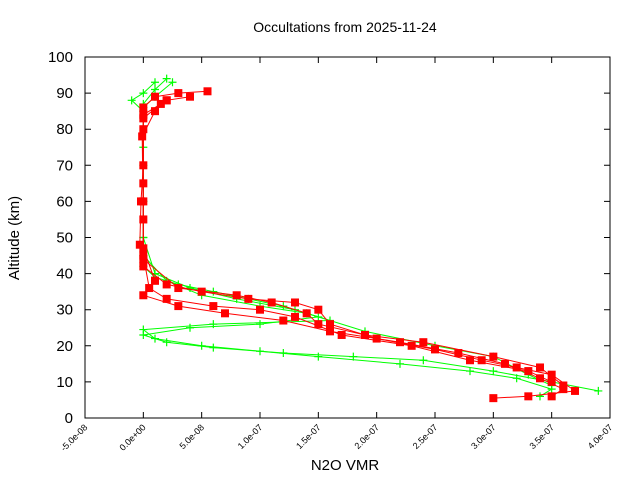 Image resolution: width=640 pixels, height=480 pixels. What do you see at coordinates (600, 436) in the screenshot?
I see `x-tick-label: 4.0e-07` at bounding box center [600, 436].